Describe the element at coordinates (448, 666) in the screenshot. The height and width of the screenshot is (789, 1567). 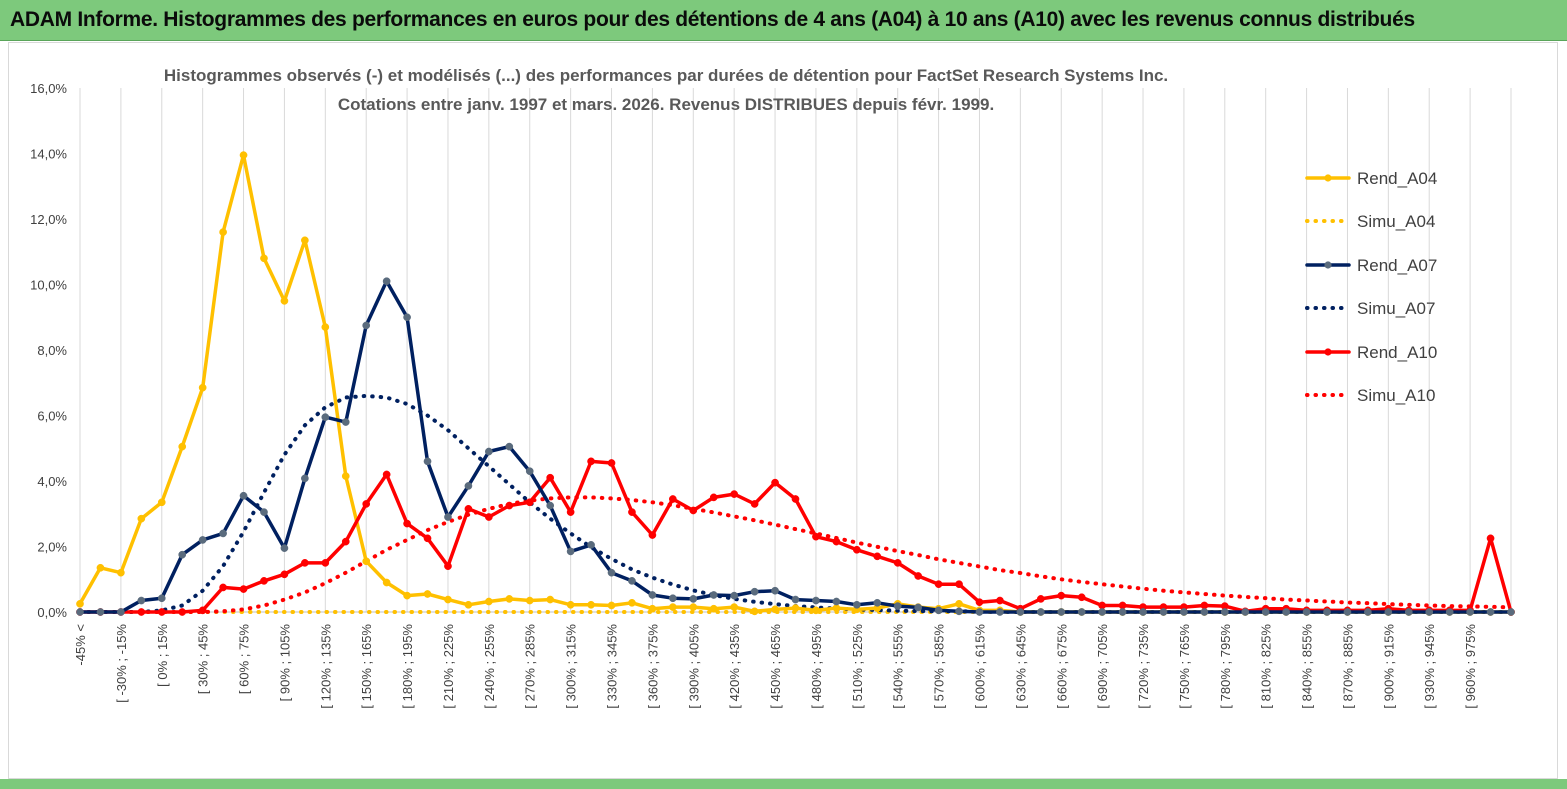
I see `x-tick-label: [ 210% ; 225%` at that location.